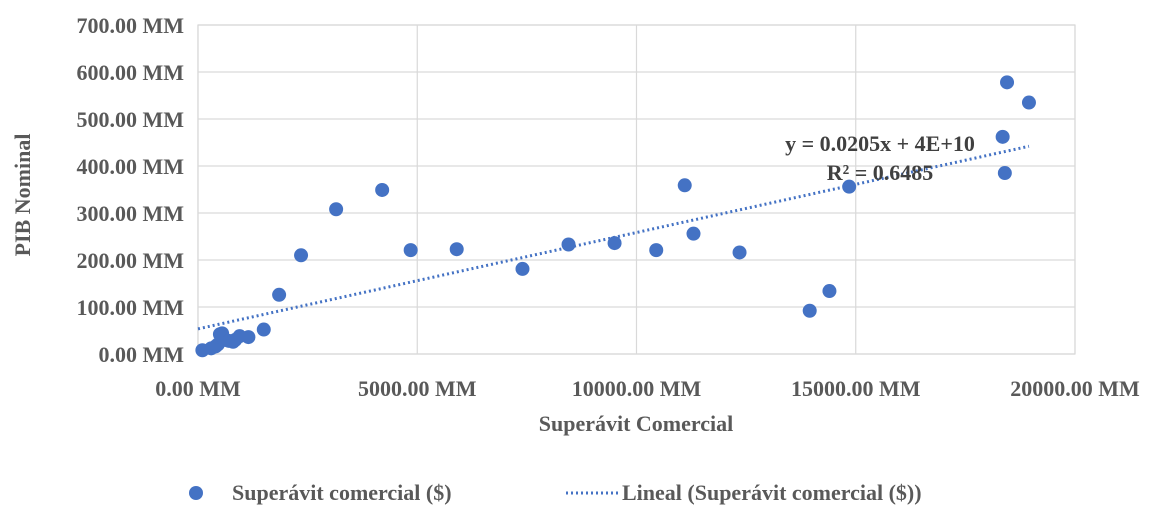  What do you see at coordinates (637, 388) in the screenshot?
I see `x-tick-label: 10000.00 MM` at bounding box center [637, 388].